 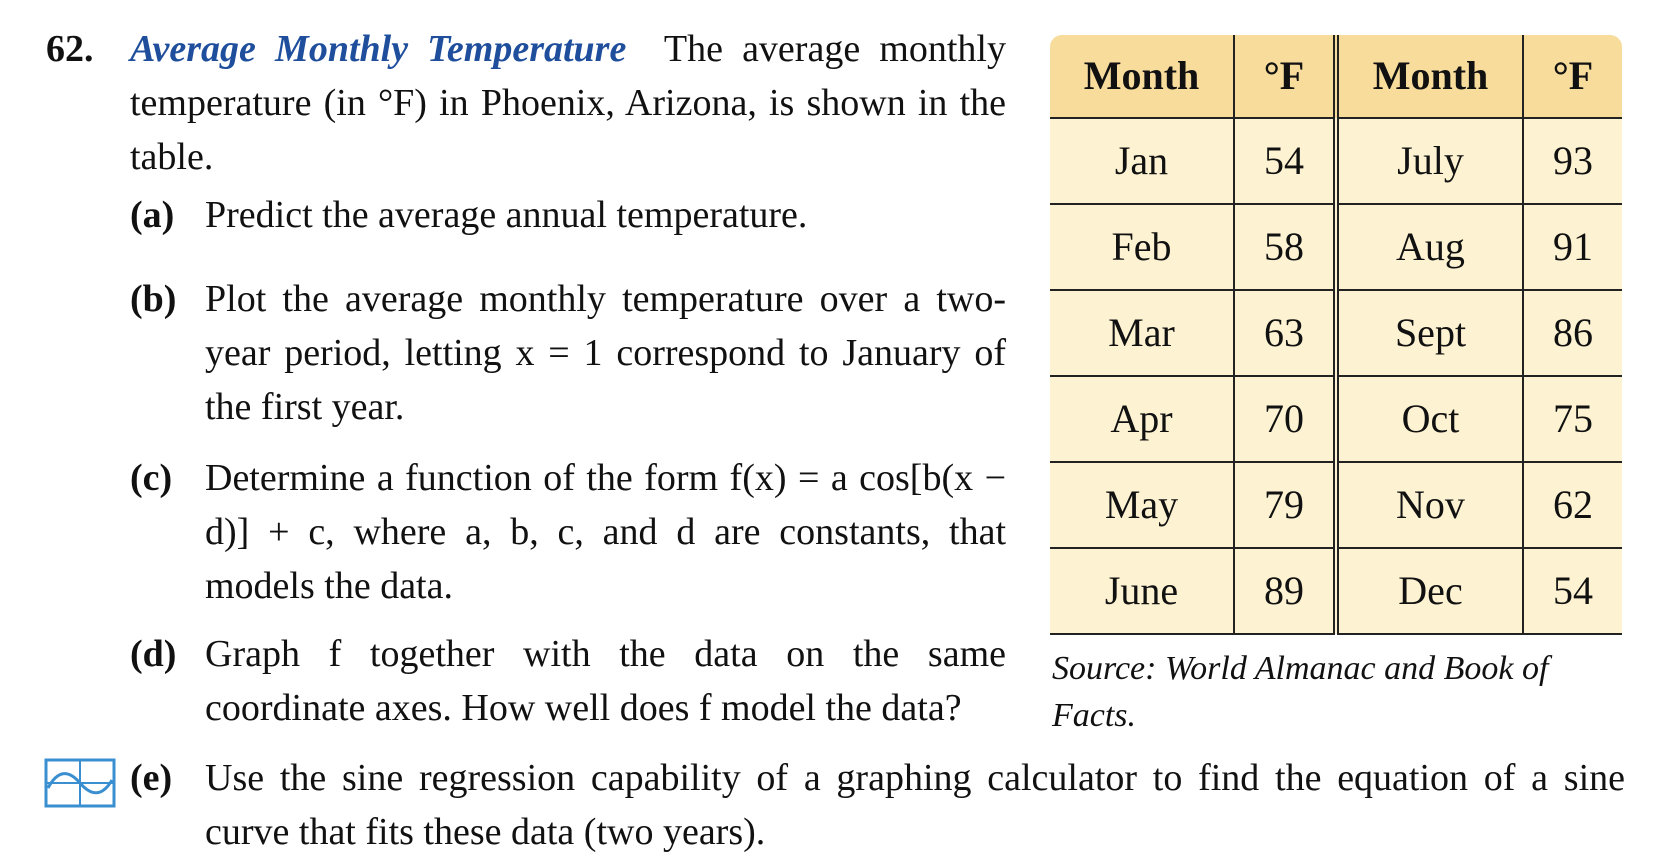 What do you see at coordinates (1572, 161) in the screenshot?
I see `table-cell: 93` at bounding box center [1572, 161].